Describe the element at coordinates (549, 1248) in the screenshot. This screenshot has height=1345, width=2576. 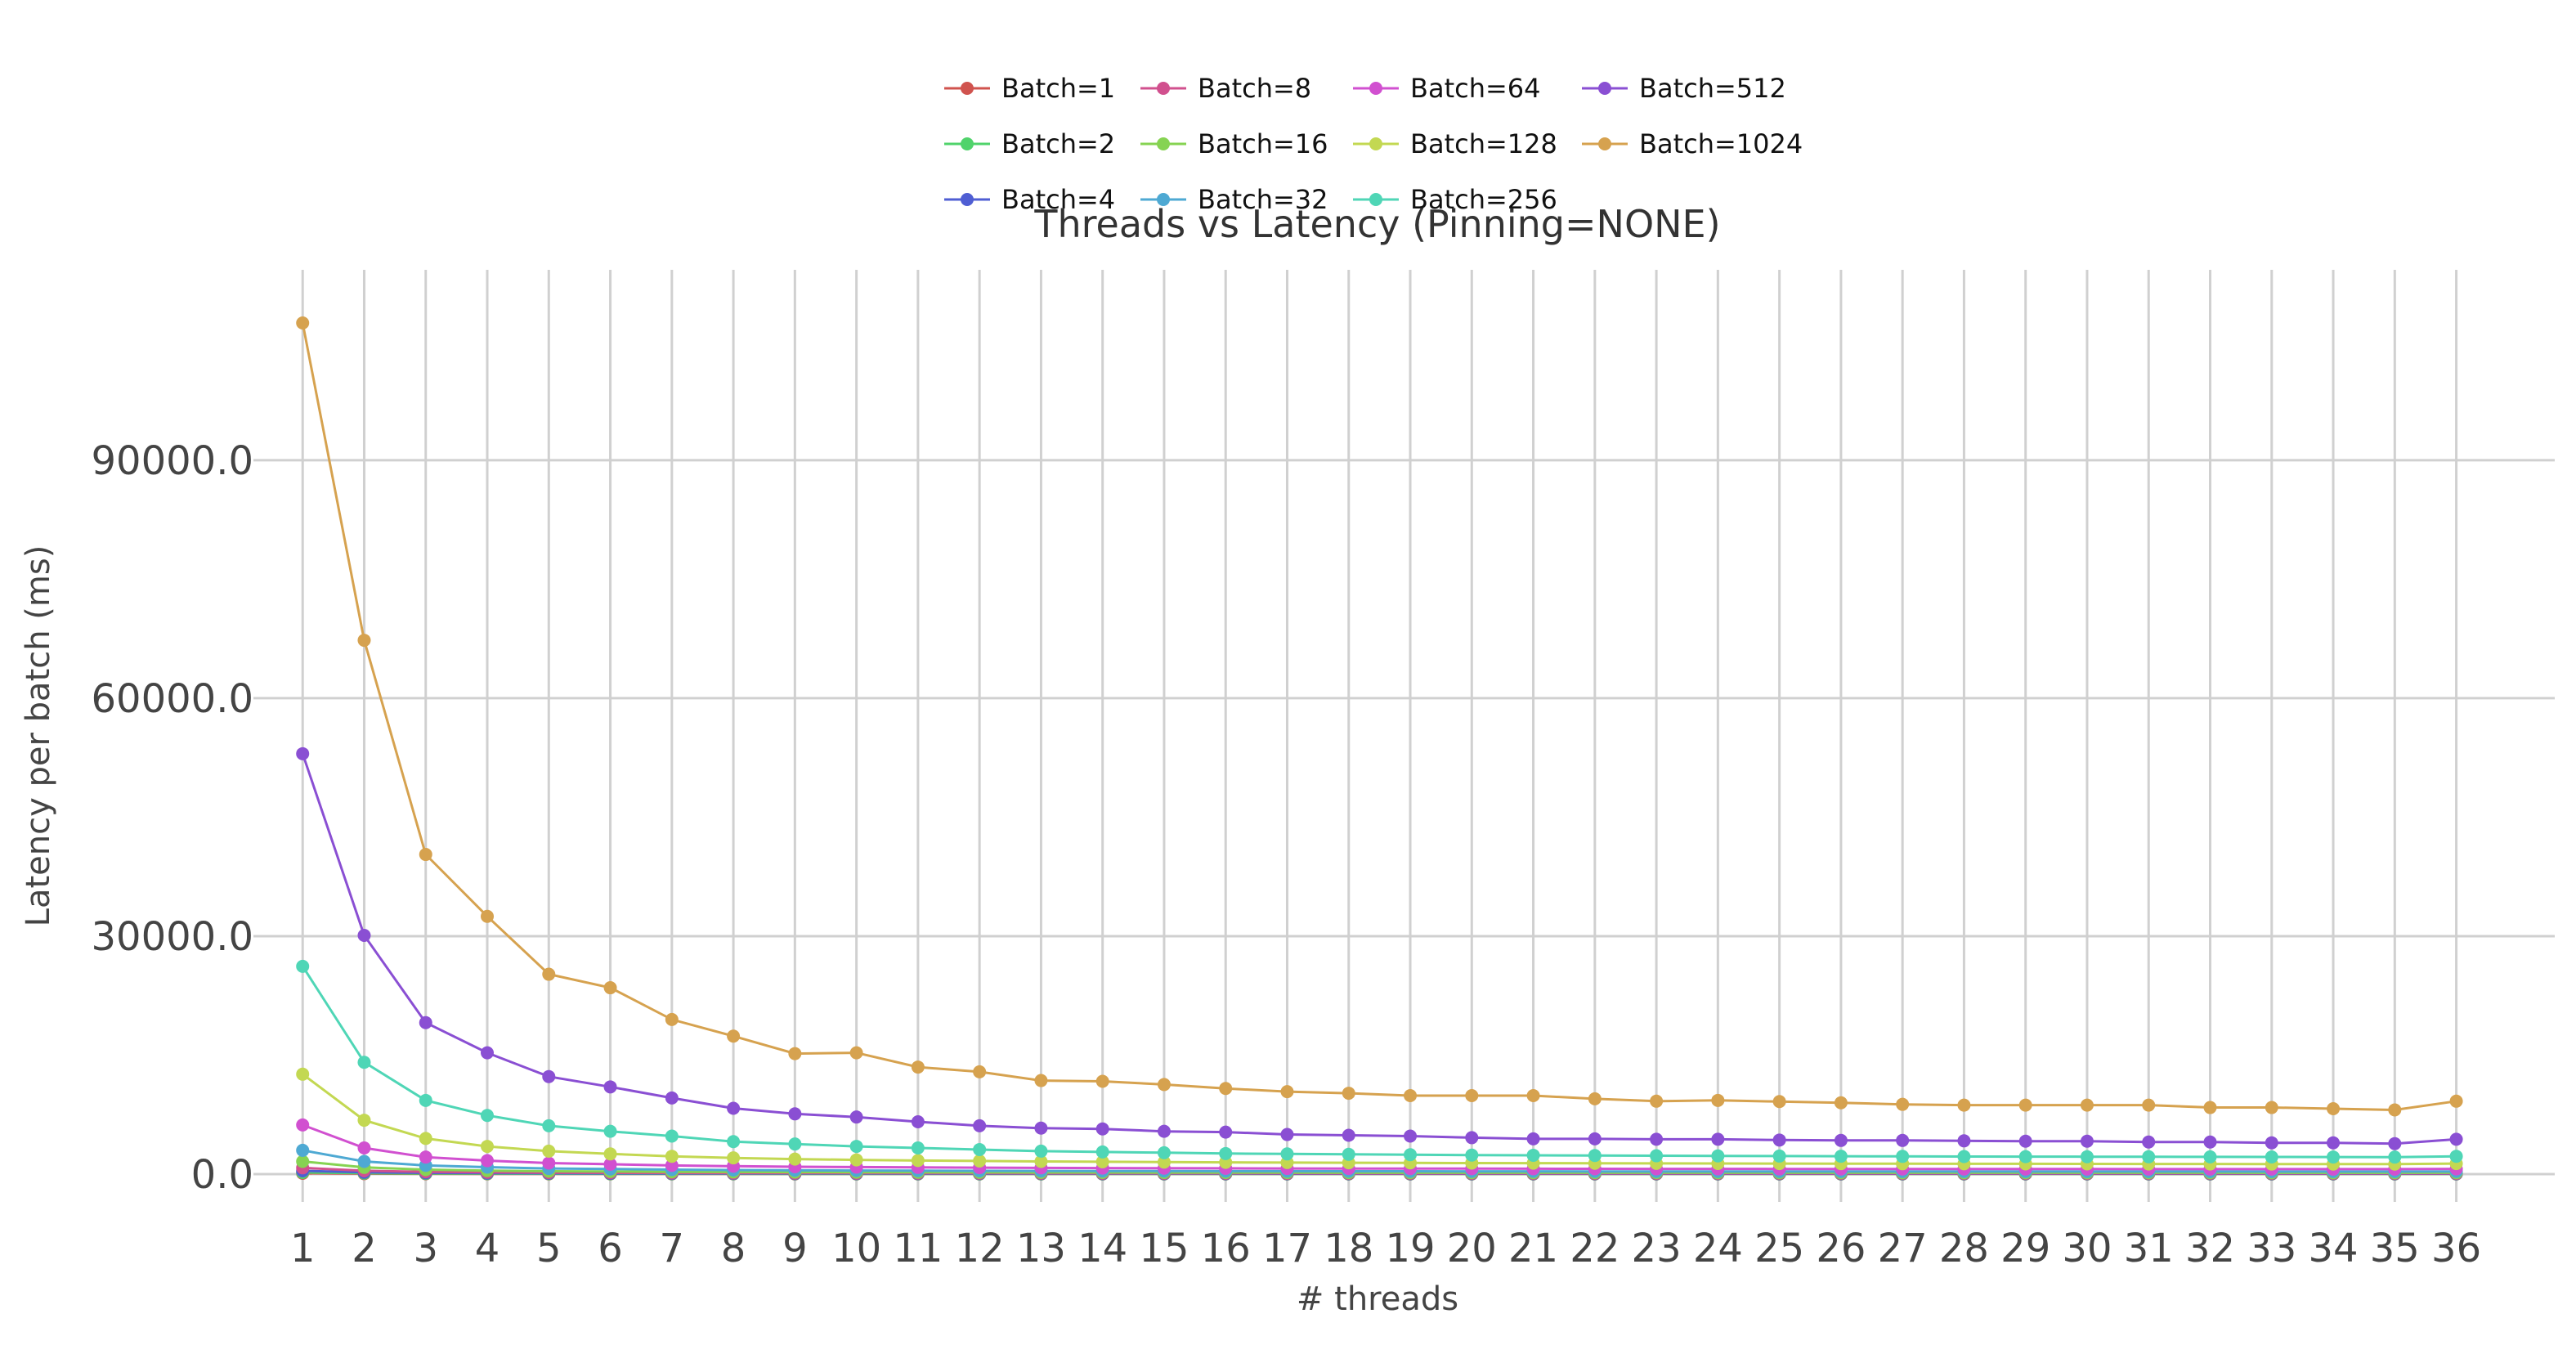
I see `x-tick-label: 5` at that location.